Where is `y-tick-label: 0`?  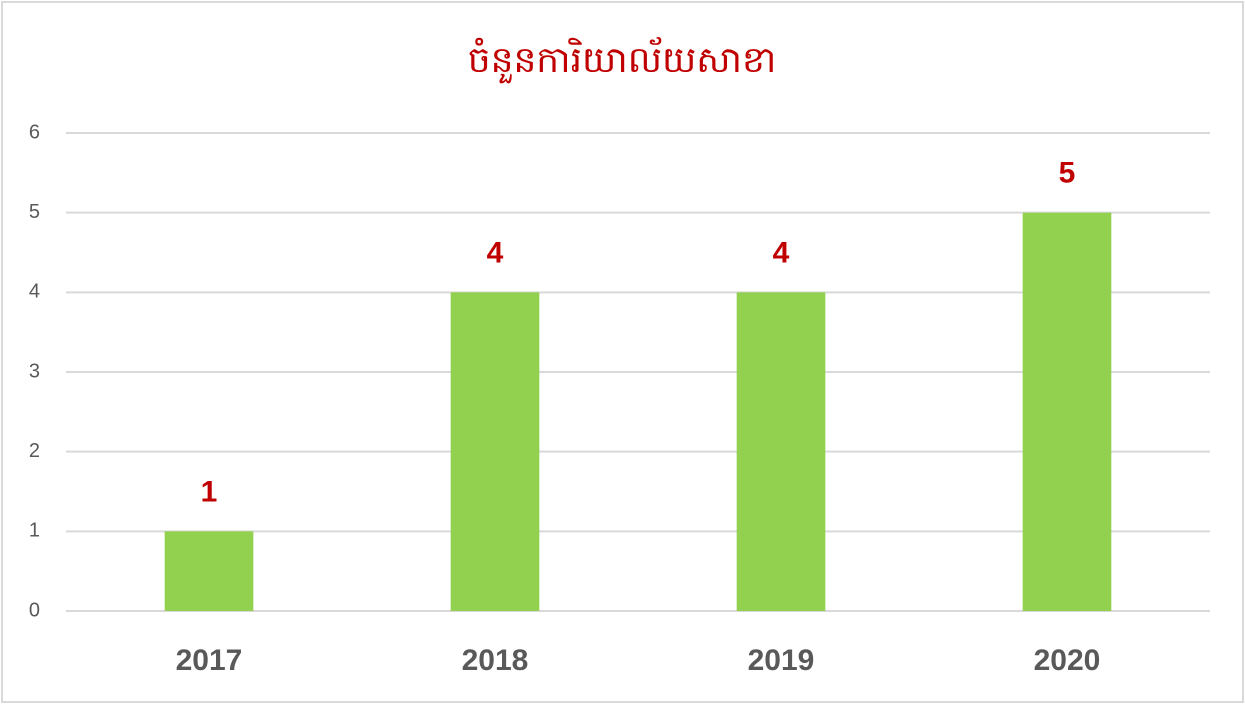 y-tick-label: 0 is located at coordinates (34, 610).